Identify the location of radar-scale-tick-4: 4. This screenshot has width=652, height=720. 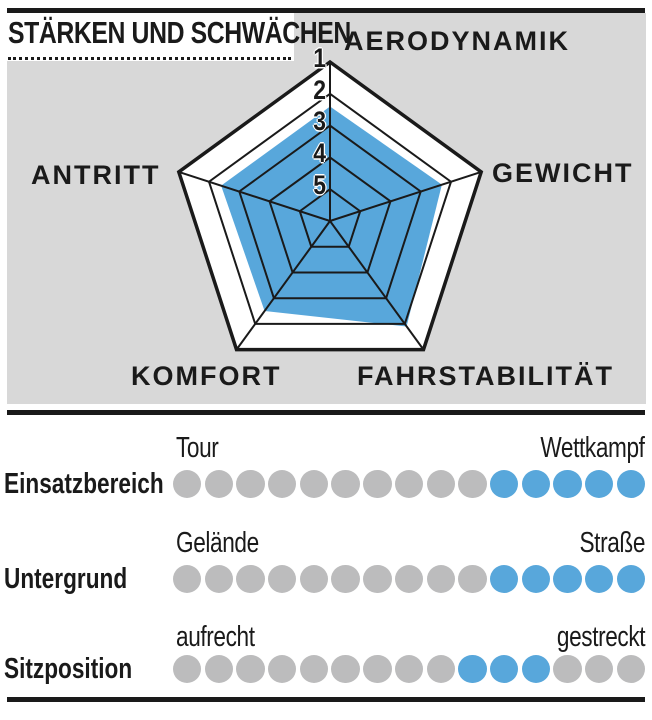
(319, 153).